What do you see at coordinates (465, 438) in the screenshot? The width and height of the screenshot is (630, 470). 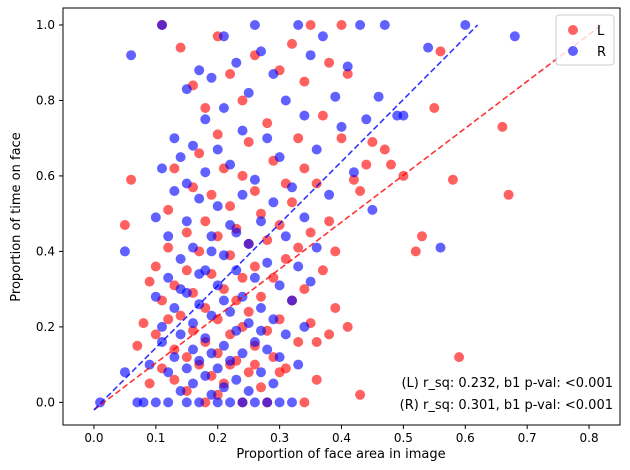 I see `x-tick-label: 0.6` at bounding box center [465, 438].